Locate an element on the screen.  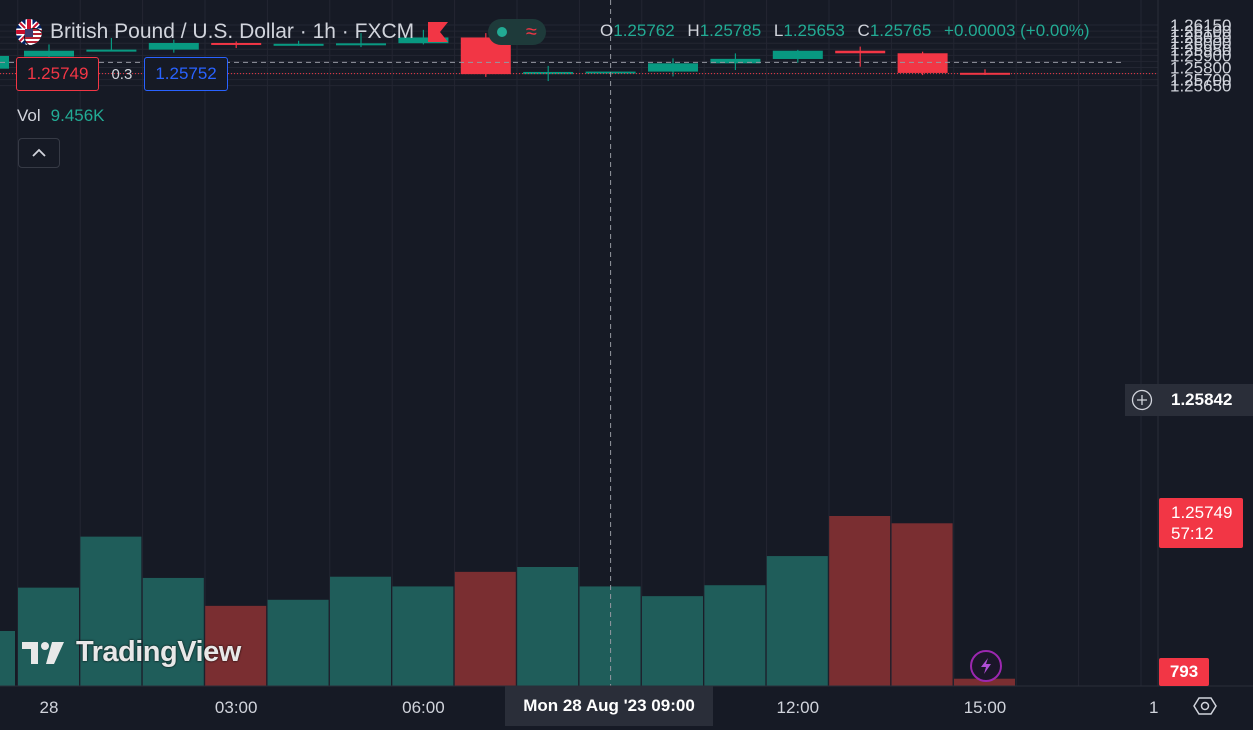
time-tick-label: 15:00 is located at coordinates (985, 707).